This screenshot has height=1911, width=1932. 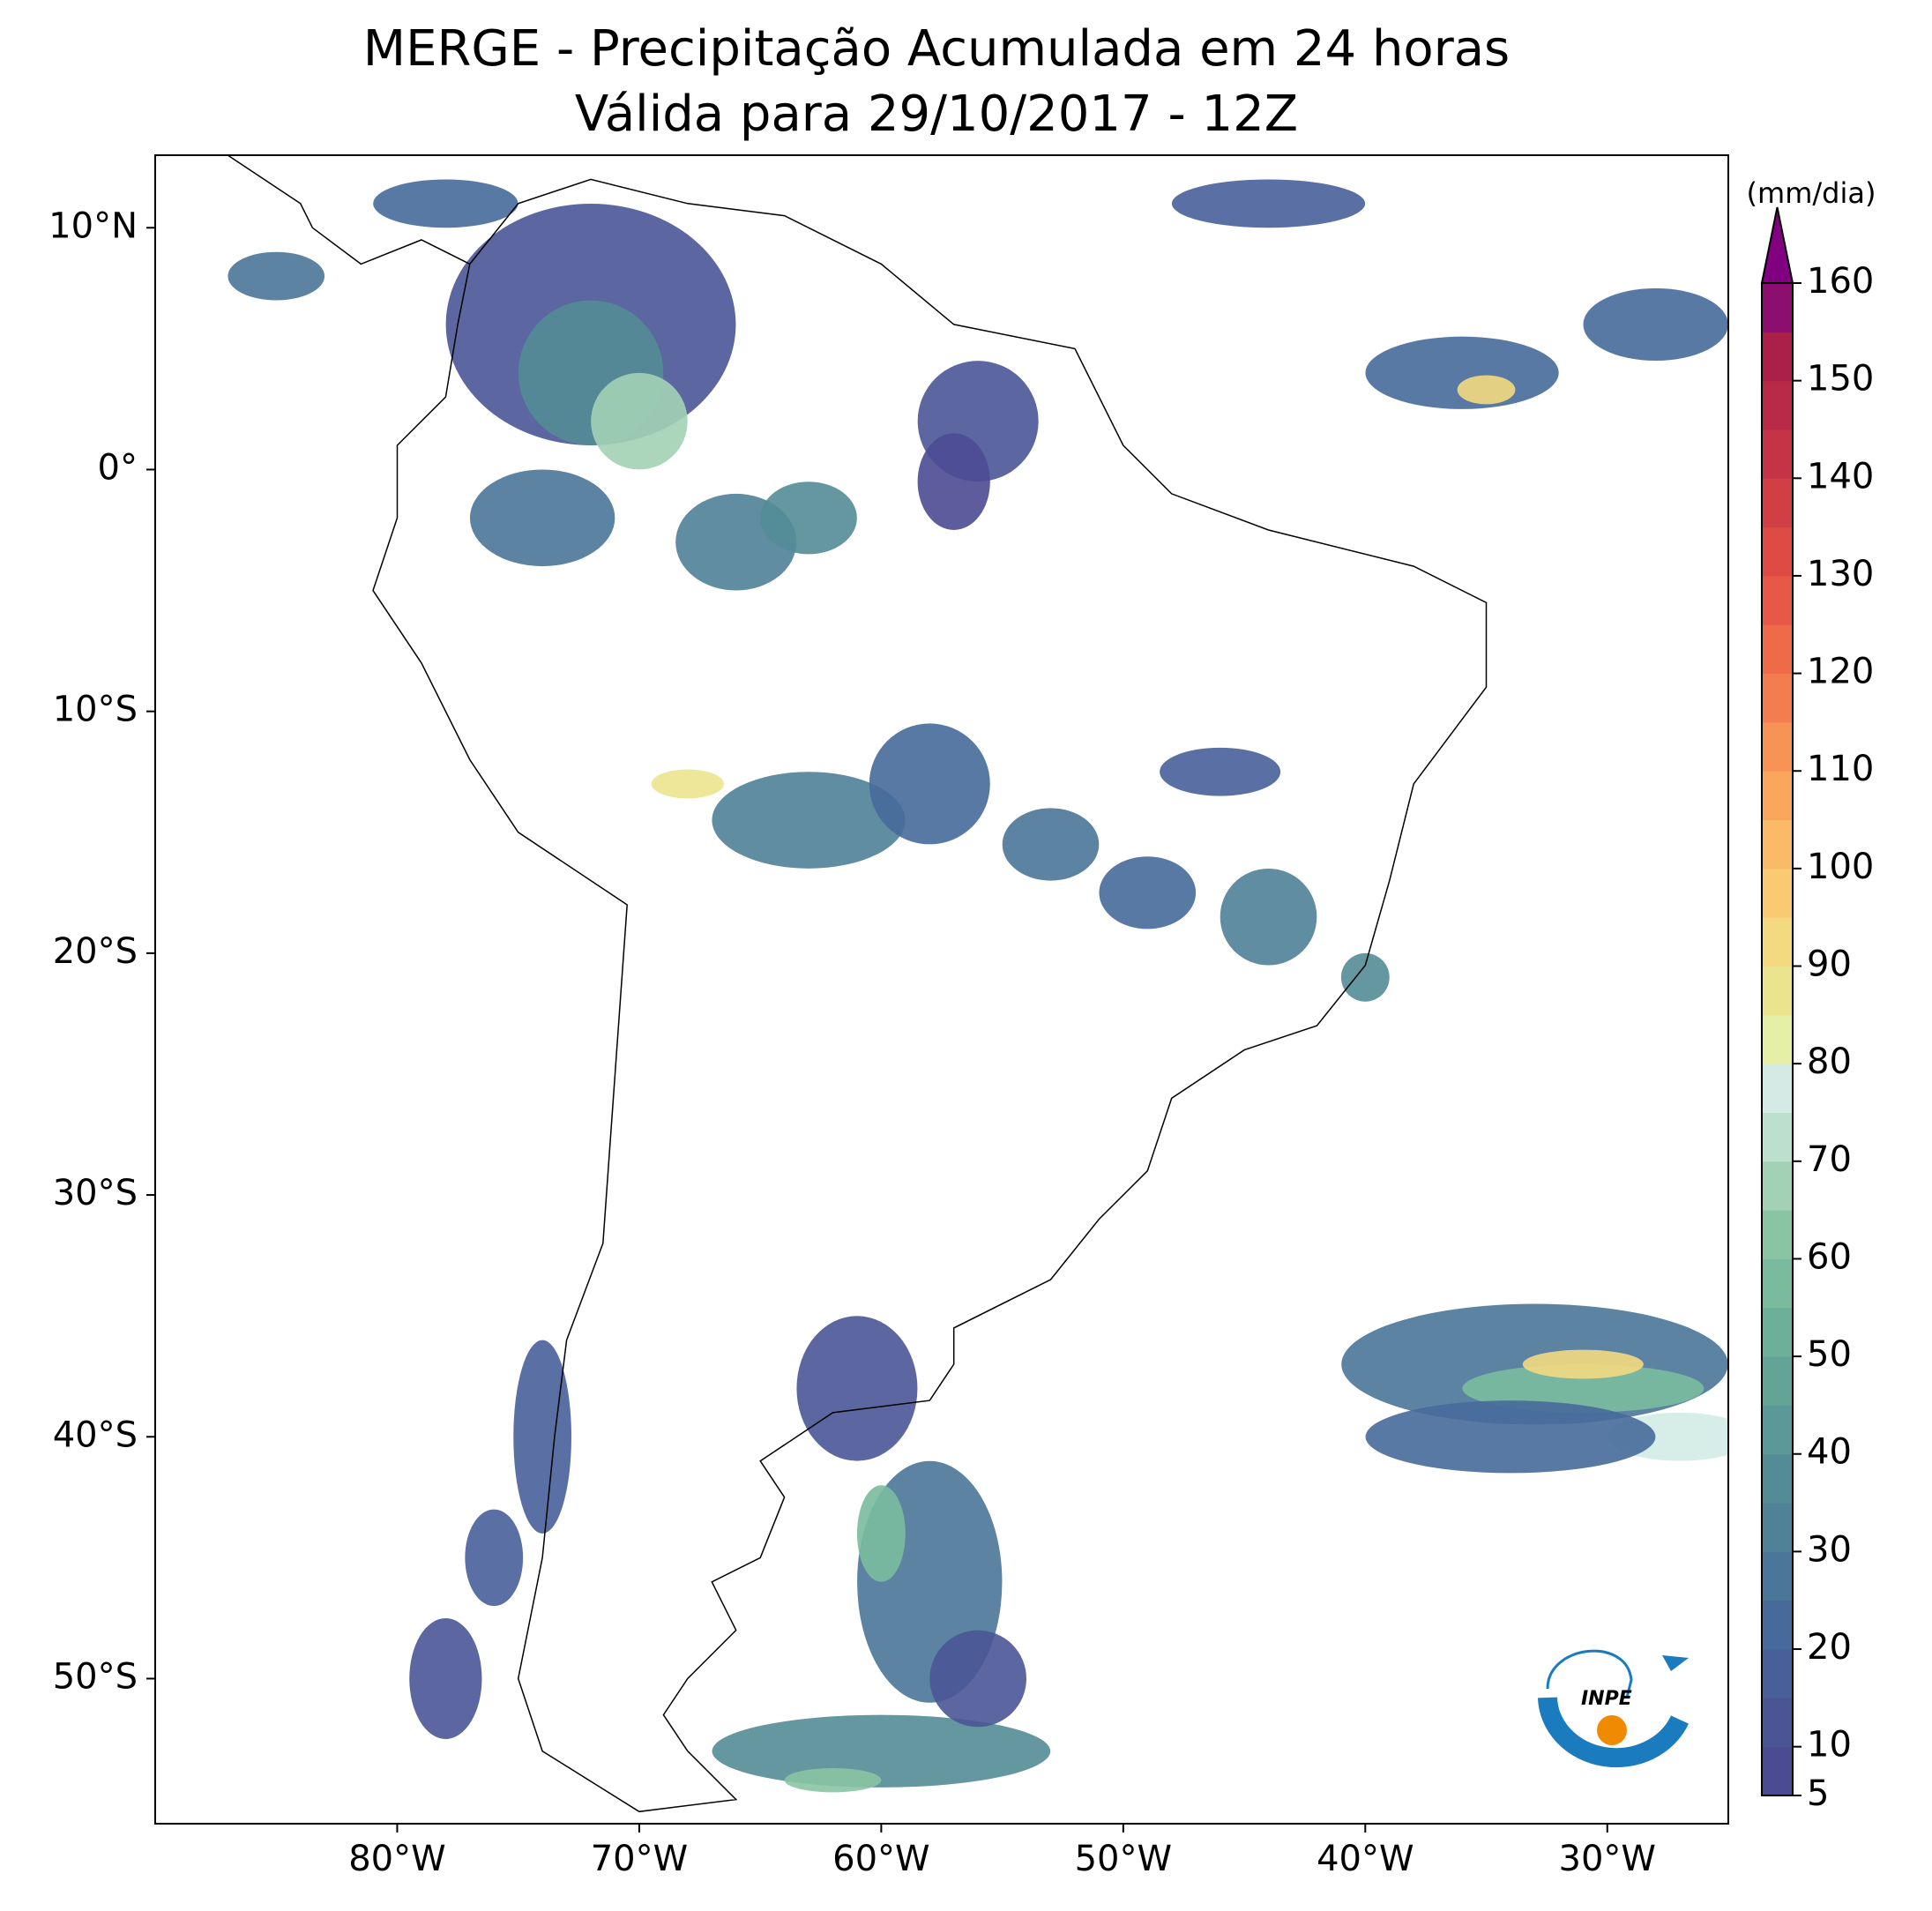 I want to click on colorbar-tick-label: 140, so click(x=1840, y=476).